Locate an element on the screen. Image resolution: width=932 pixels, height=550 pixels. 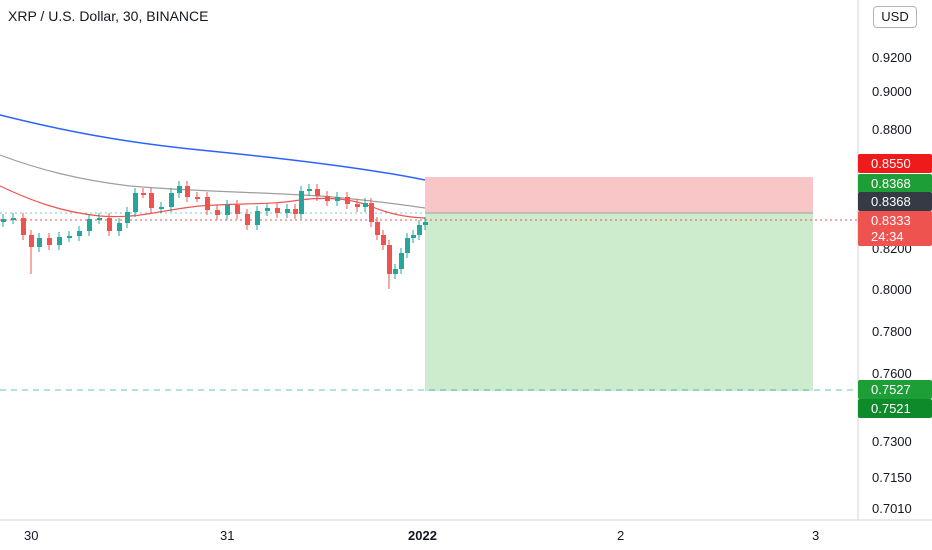
candles is located at coordinates (214, 235).